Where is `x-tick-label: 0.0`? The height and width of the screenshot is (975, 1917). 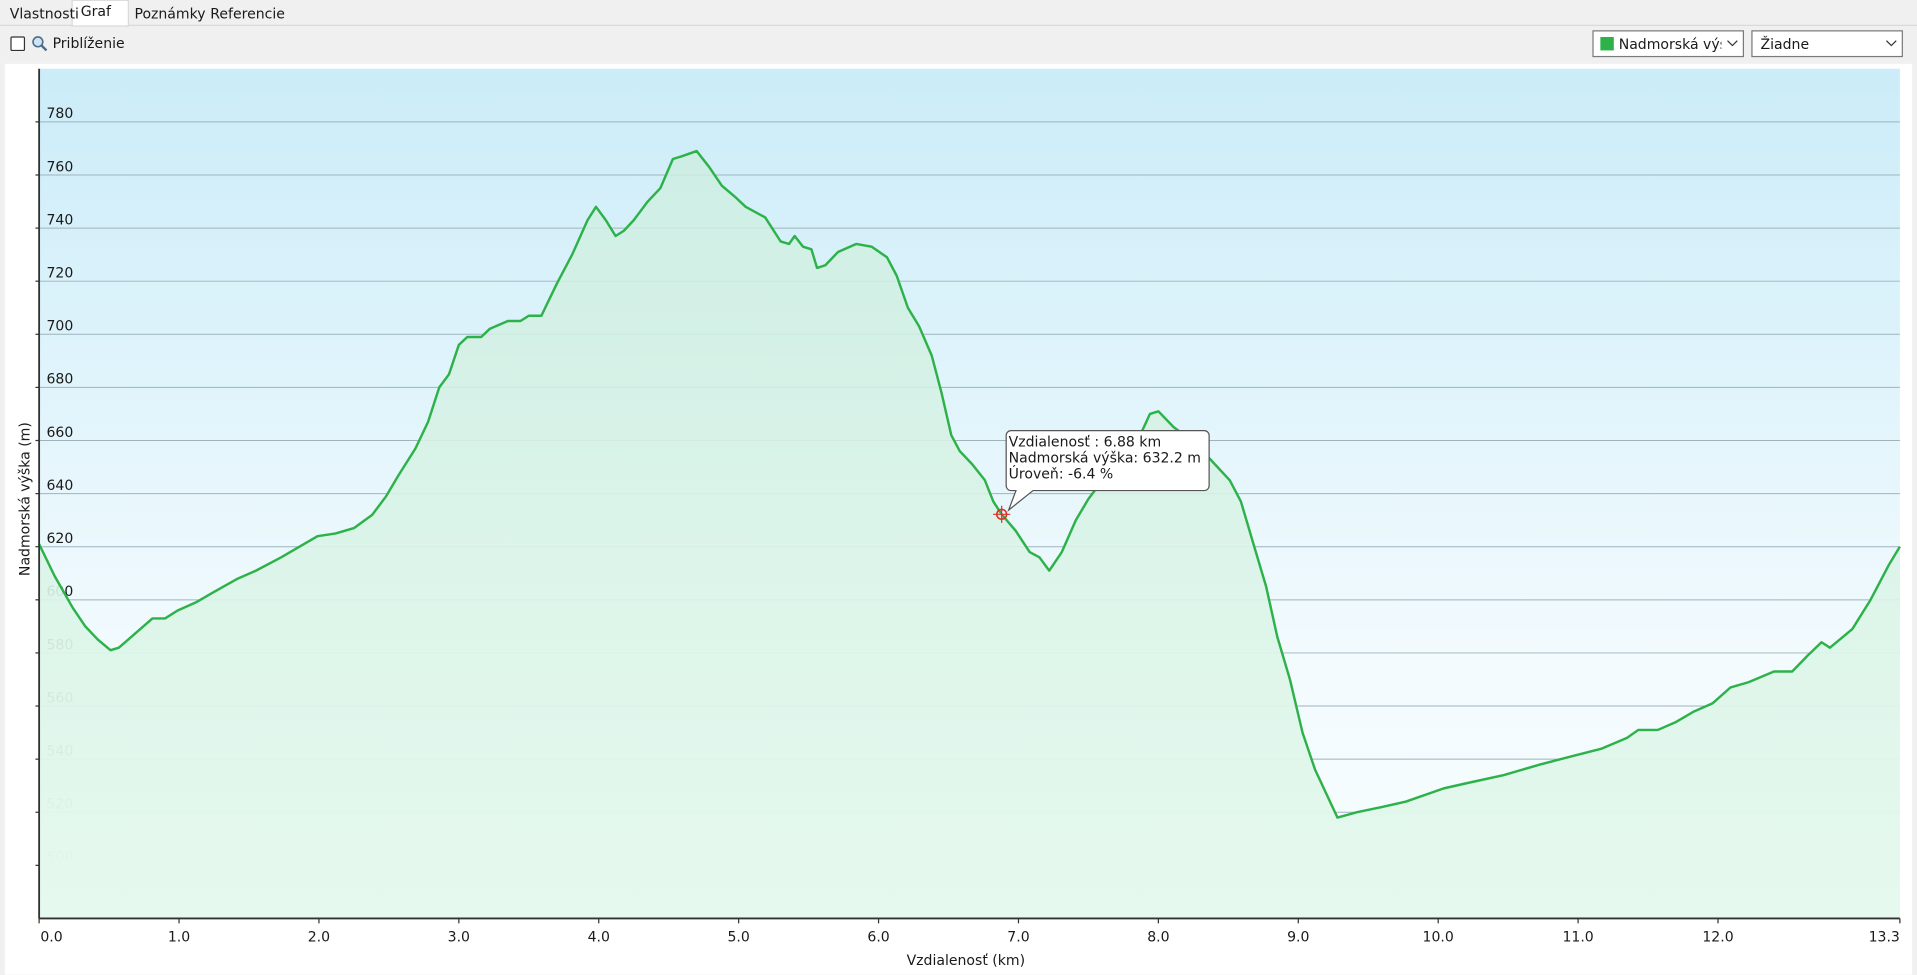 x-tick-label: 0.0 is located at coordinates (51, 938).